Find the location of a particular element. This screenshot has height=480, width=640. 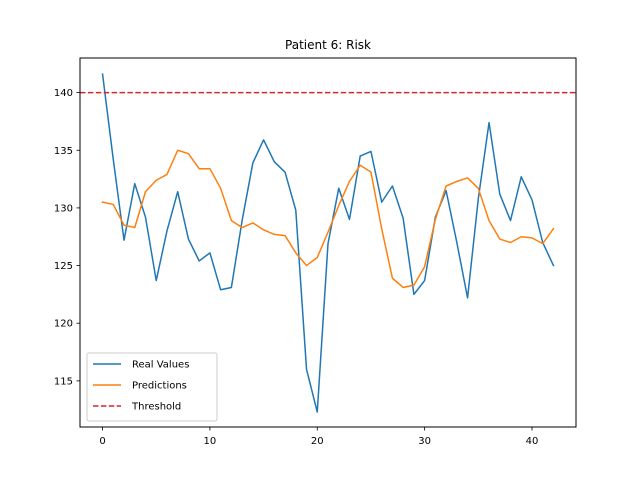

x-tick-label-4: 40 is located at coordinates (532, 441).